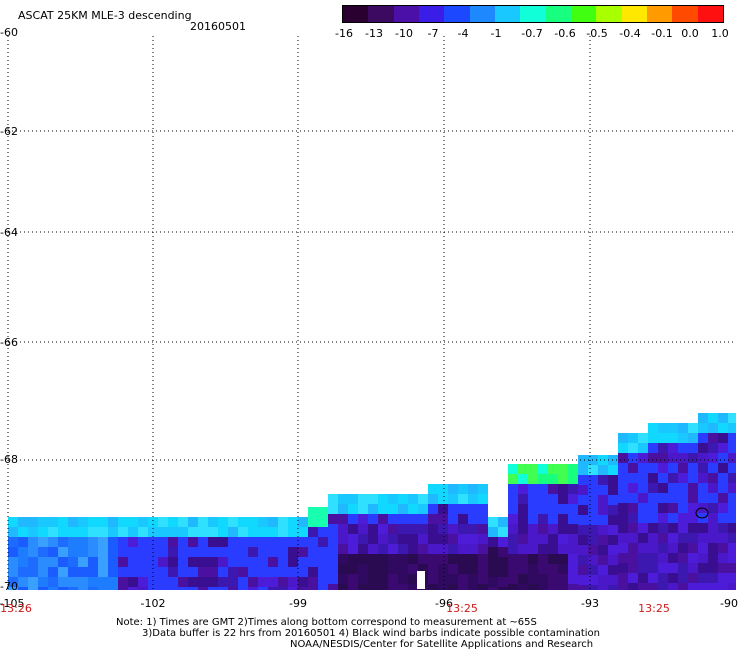 The width and height of the screenshot is (740, 650). I want to click on wind-barb-marker, so click(702, 513).